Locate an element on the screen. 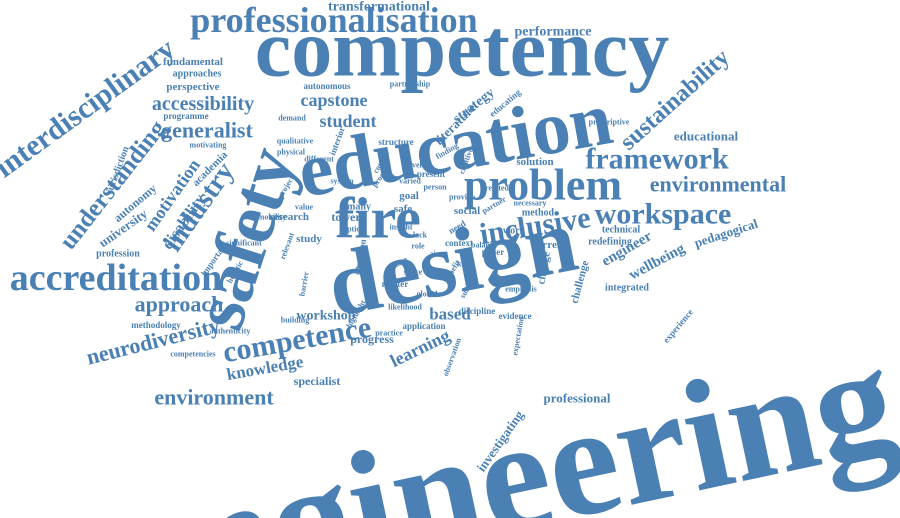 This screenshot has height=518, width=900. word-discipline: discipline is located at coordinates (477, 311).